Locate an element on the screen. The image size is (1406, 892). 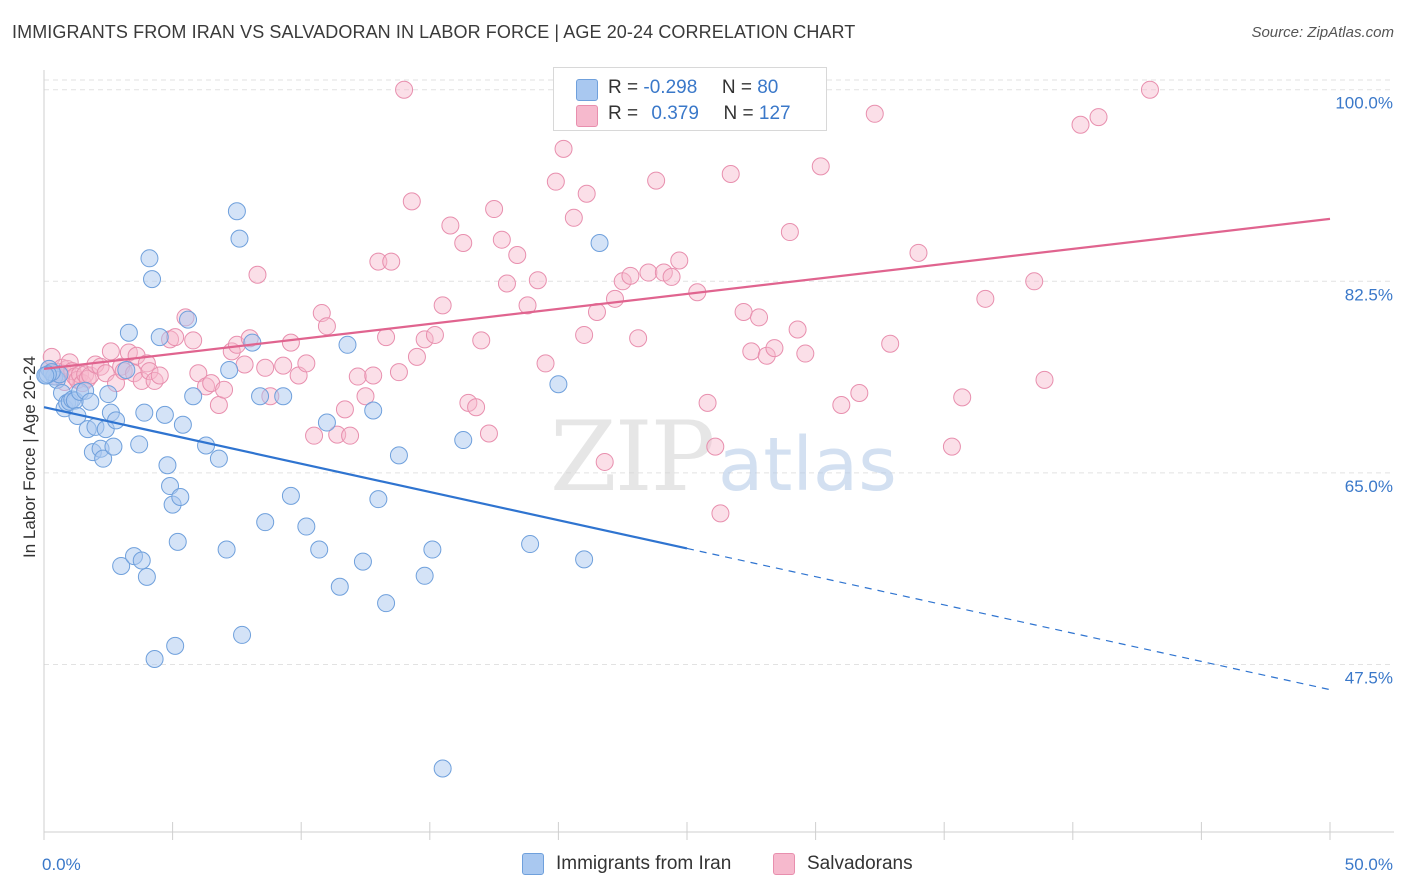
legend-r-value: 0.379 is located at coordinates (675, 113).